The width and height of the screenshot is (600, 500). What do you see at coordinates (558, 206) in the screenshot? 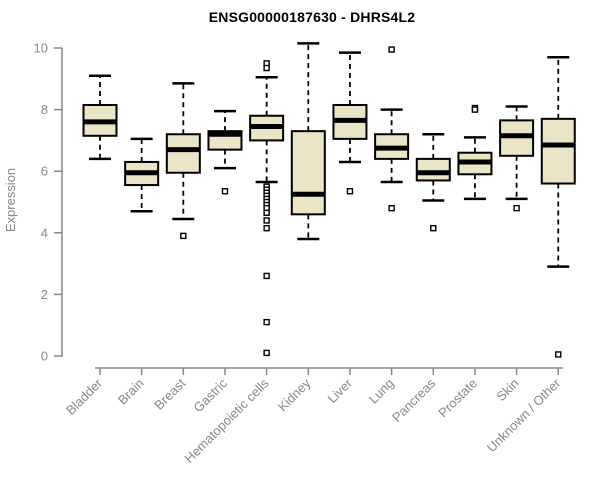
I see `boxplot-unknown-other` at bounding box center [558, 206].